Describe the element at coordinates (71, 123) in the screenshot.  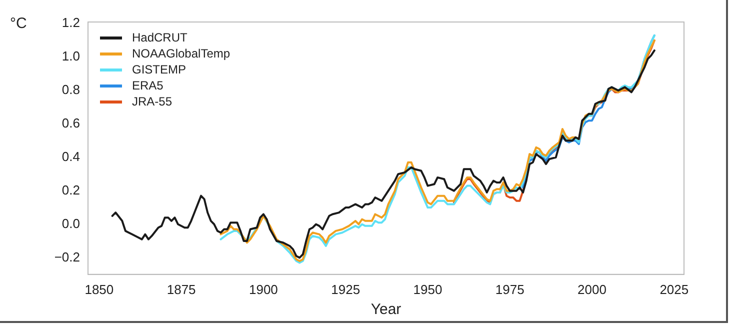
I see `y-tick-label: 0.6` at that location.